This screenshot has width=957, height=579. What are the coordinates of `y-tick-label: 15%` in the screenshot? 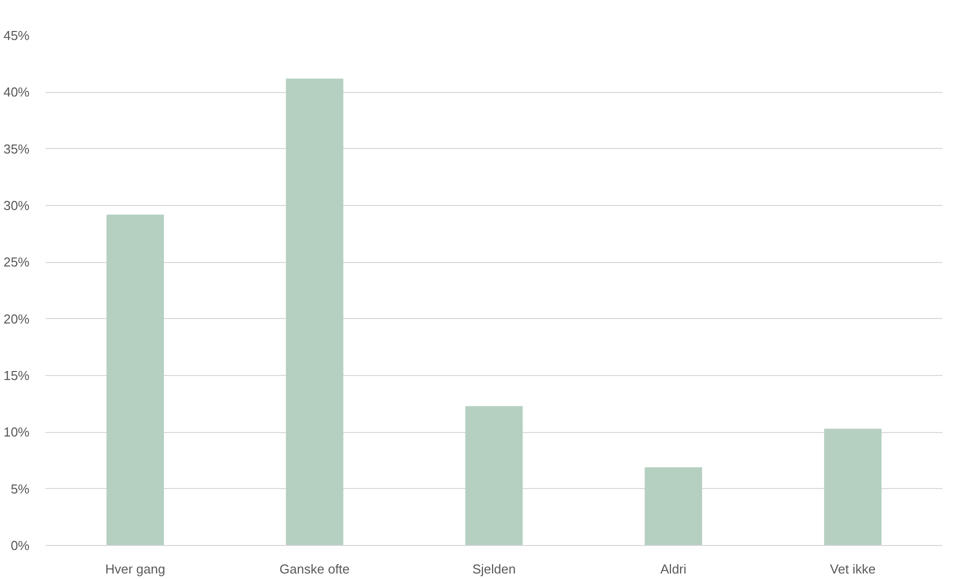 It's located at (16, 375).